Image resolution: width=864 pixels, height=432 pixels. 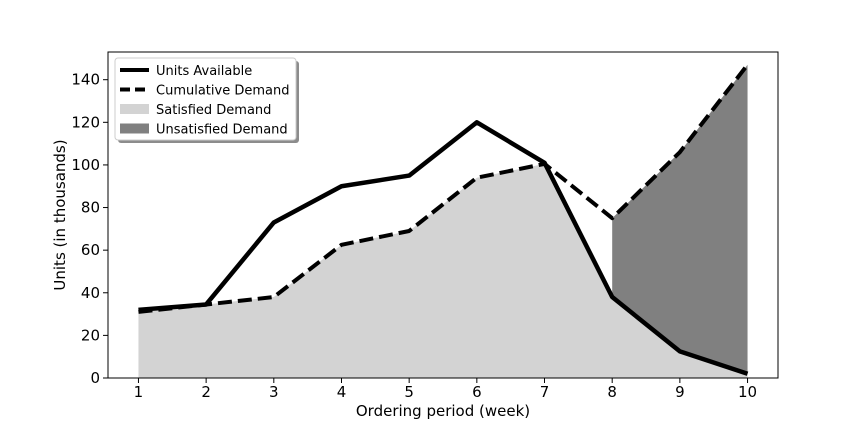 I want to click on legend-label-unsatisfied-demand: Unsatisfied Demand, so click(x=222, y=130).